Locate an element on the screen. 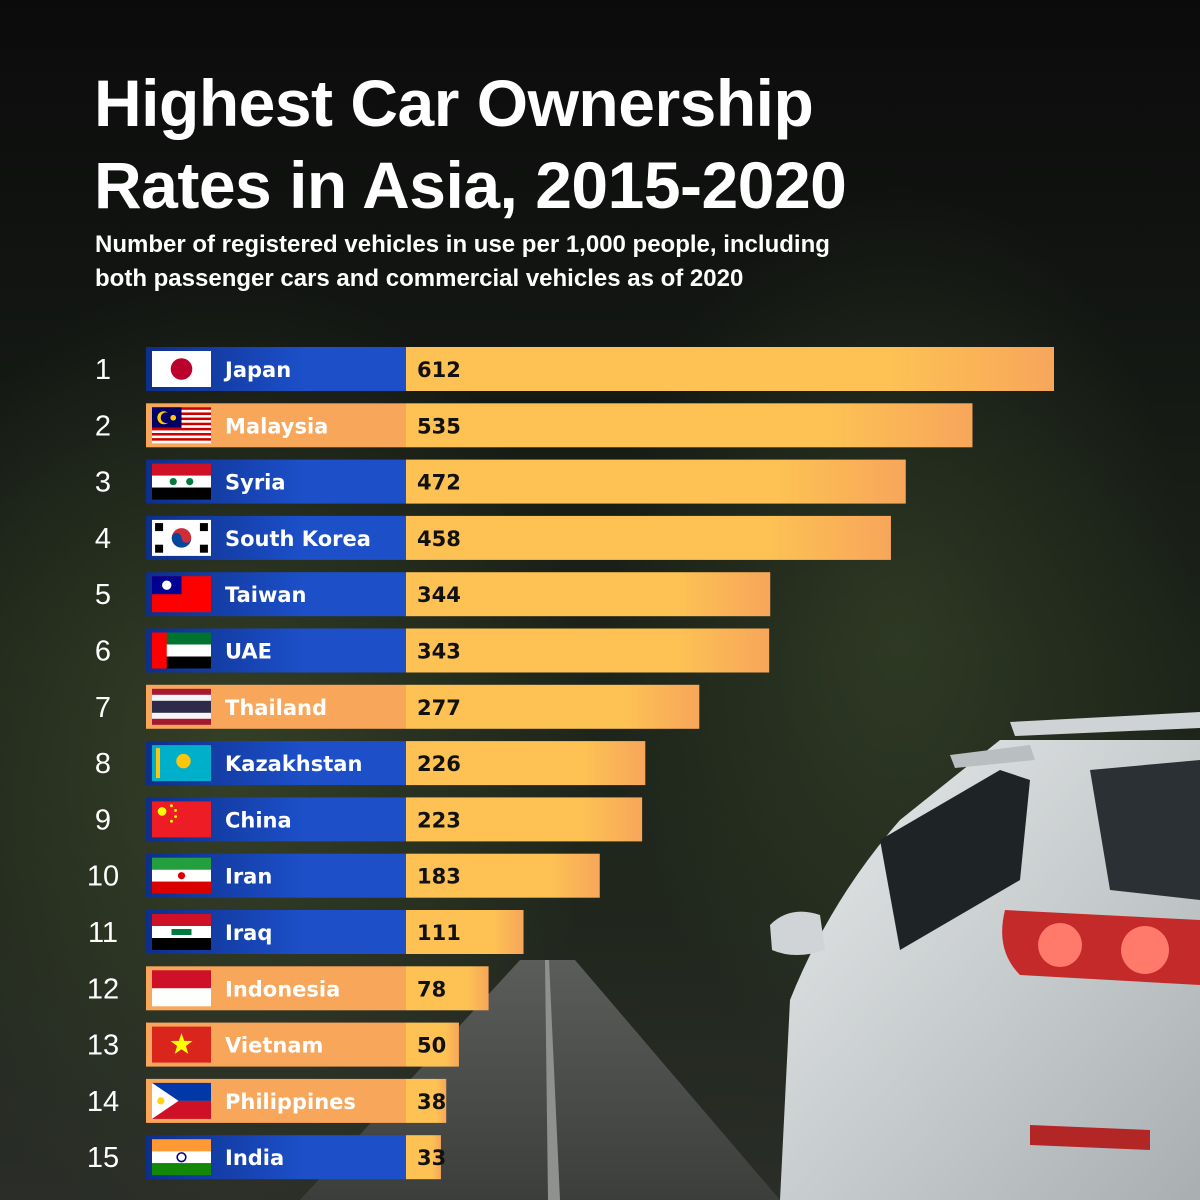 Image resolution: width=1200 pixels, height=1200 pixels. country-name: Kazakhstan is located at coordinates (293, 764).